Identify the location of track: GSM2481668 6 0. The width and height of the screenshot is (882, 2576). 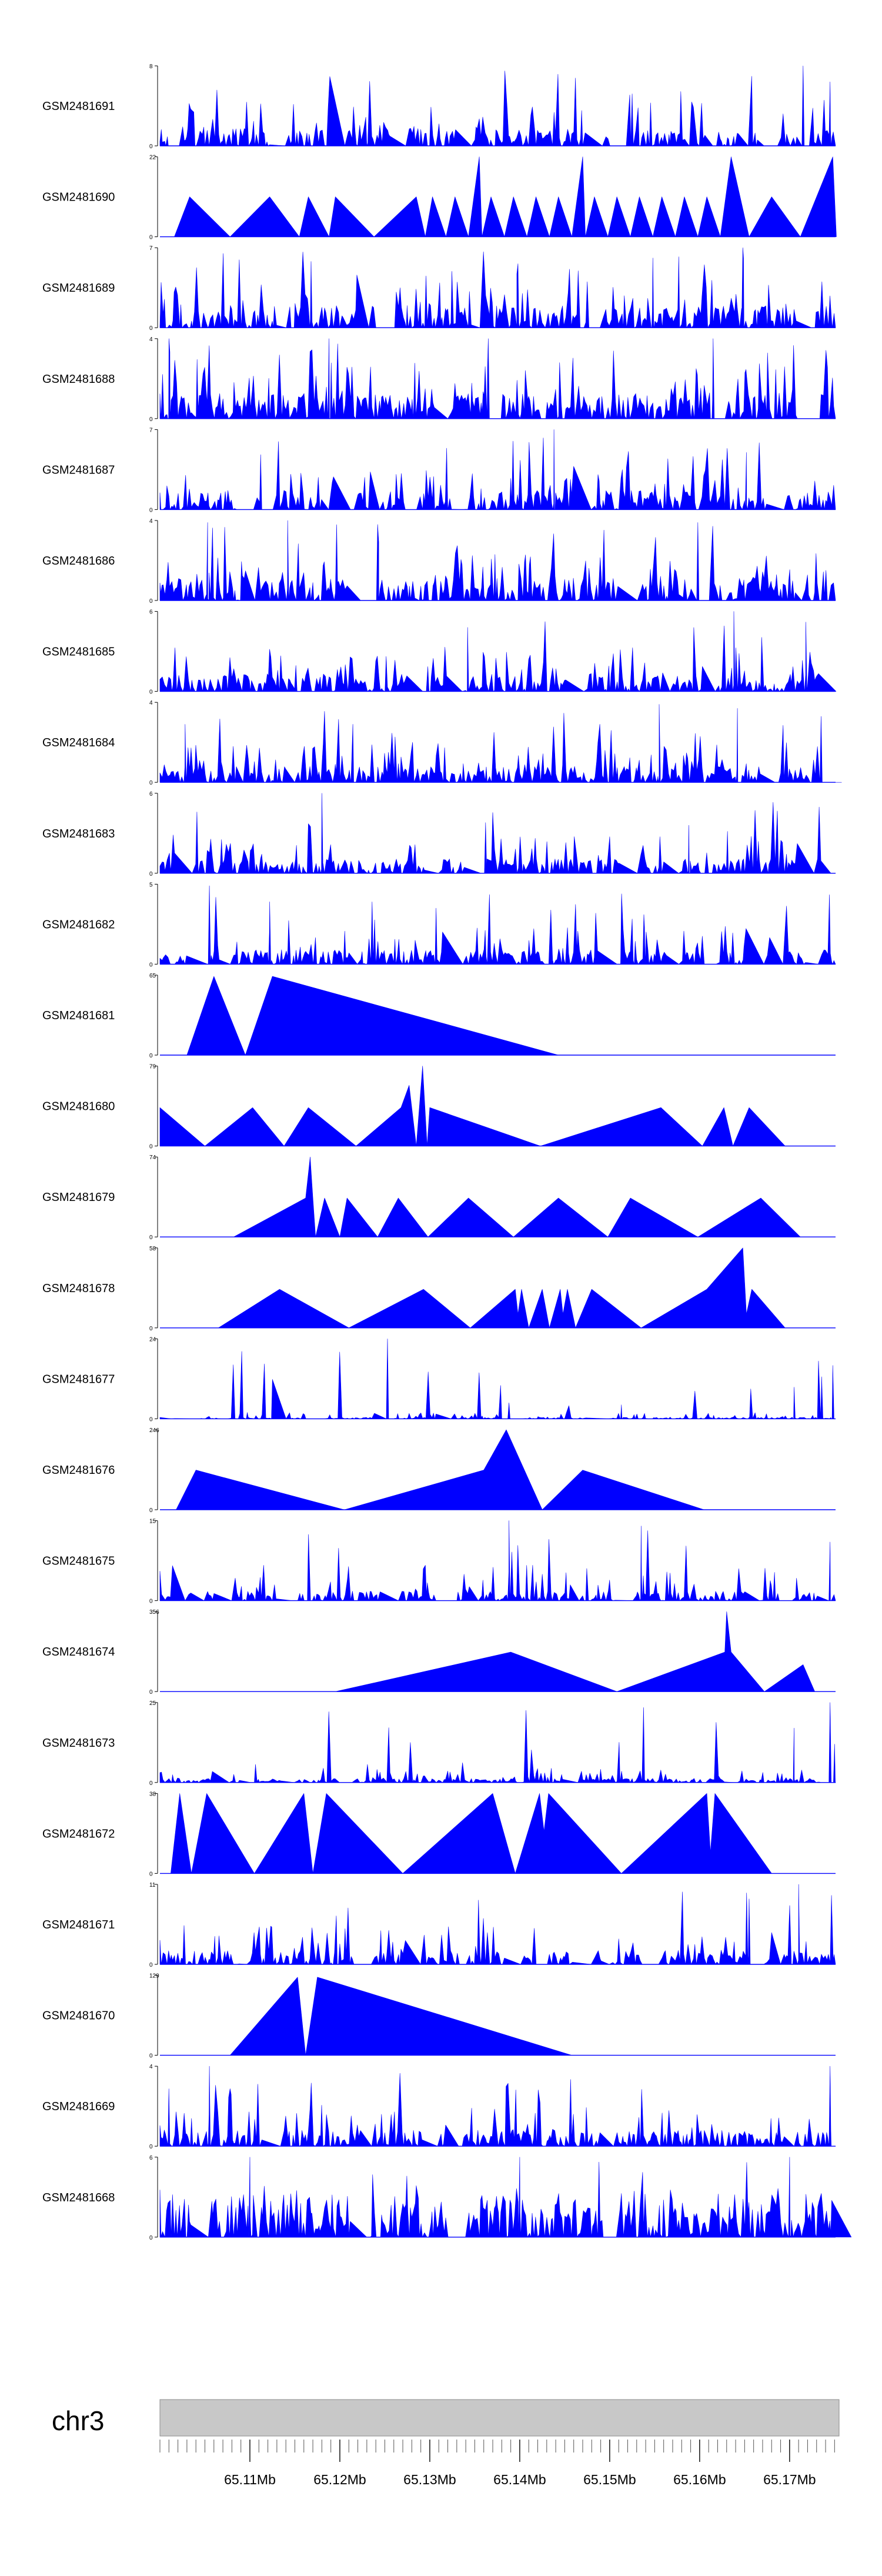
(447, 2198).